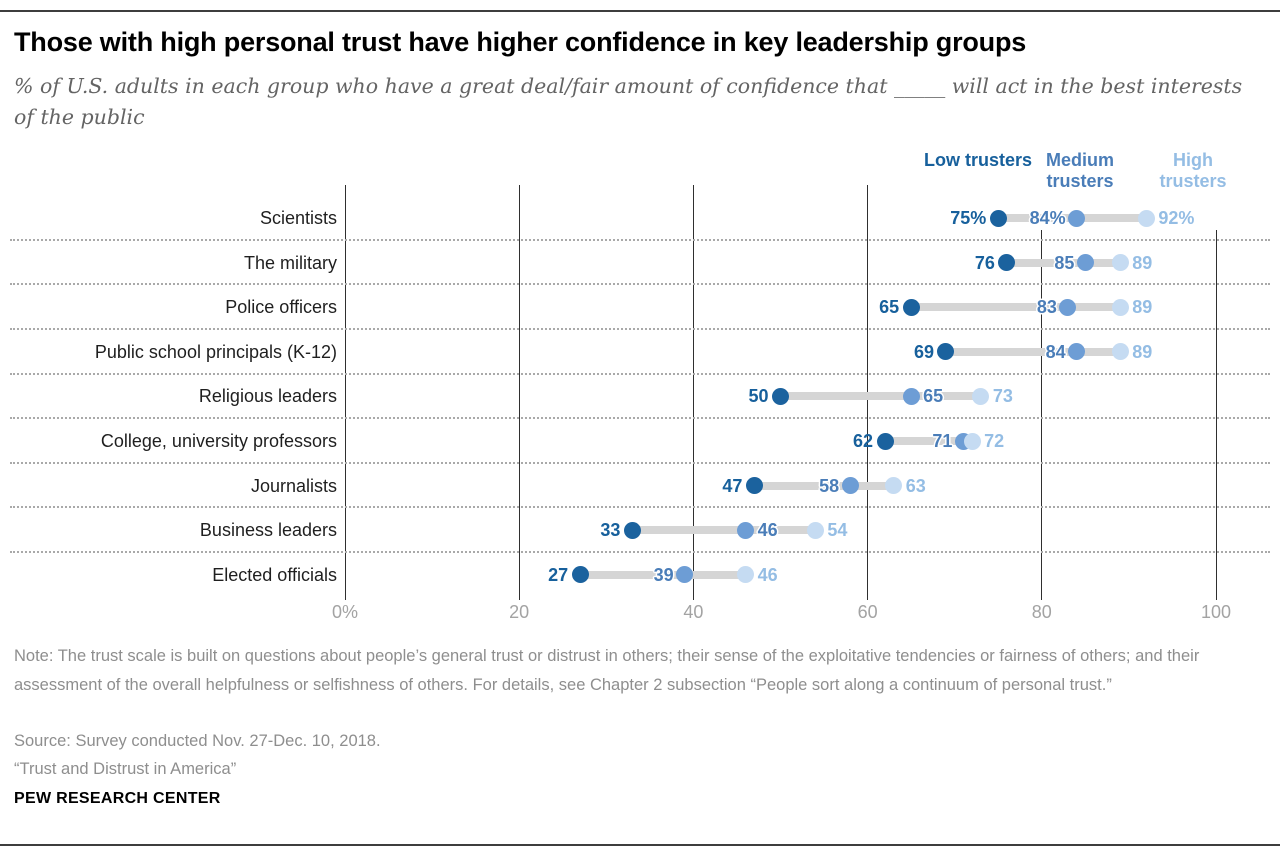 The width and height of the screenshot is (1280, 852). I want to click on value-label-medium: 65, so click(933, 396).